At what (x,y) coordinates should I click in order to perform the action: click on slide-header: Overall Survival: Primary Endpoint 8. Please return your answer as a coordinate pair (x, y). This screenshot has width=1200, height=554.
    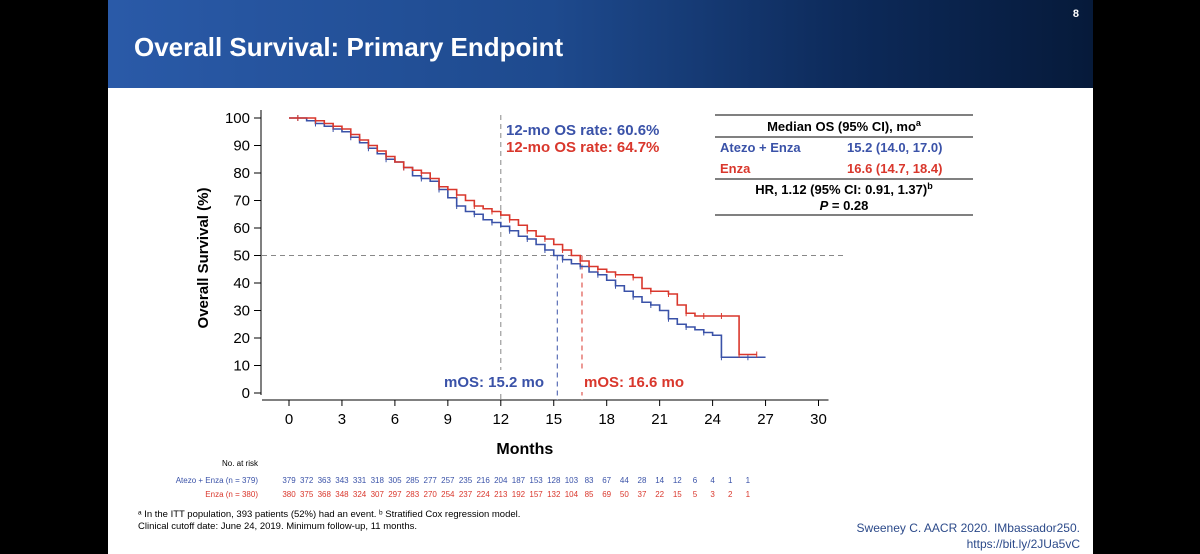
    Looking at the image, I should click on (600, 44).